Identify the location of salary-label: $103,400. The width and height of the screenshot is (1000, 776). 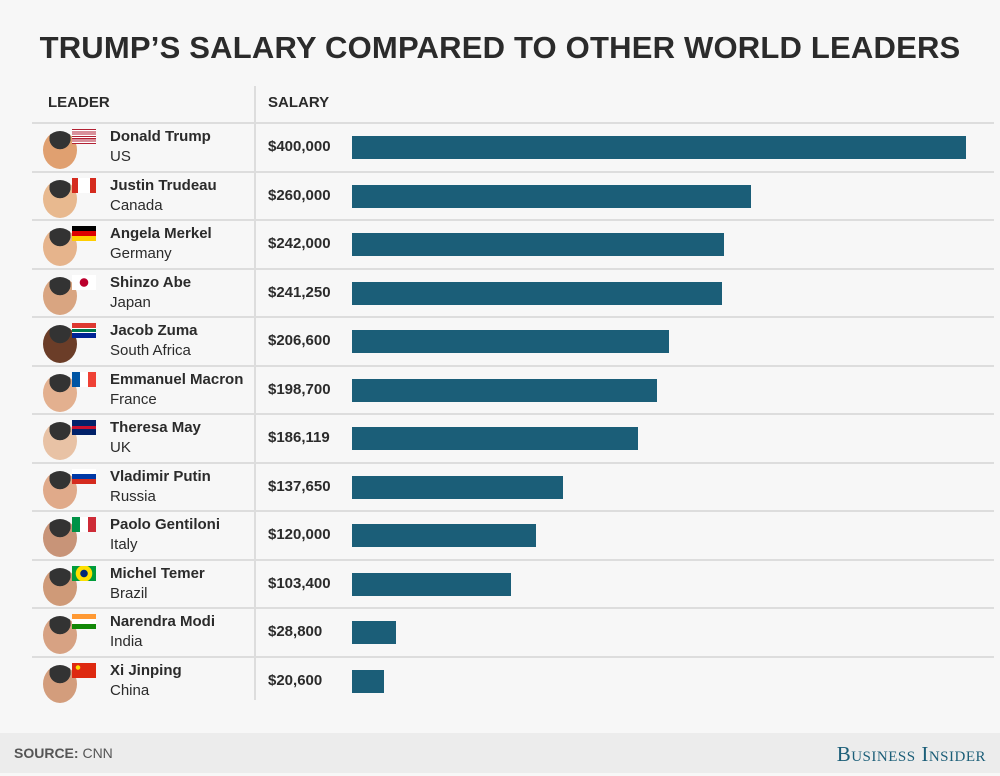
(299, 583).